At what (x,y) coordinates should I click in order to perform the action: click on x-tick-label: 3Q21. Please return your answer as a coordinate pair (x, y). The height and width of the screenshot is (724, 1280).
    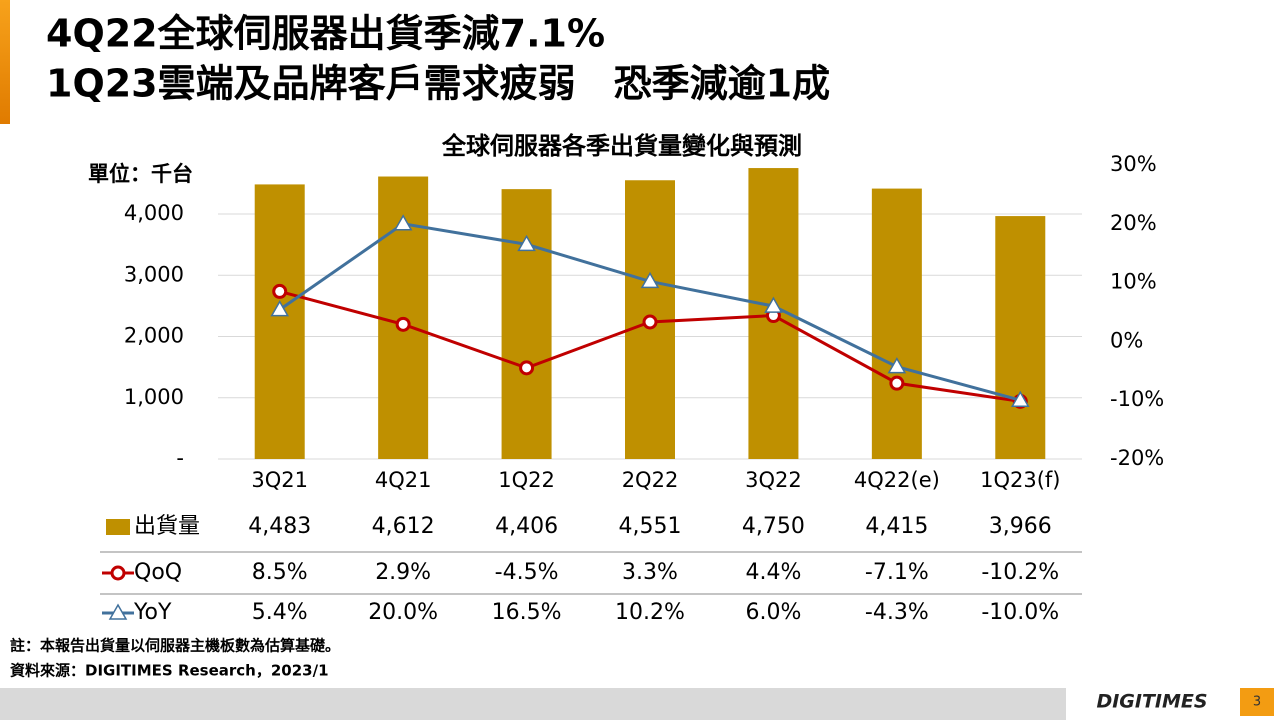
    Looking at the image, I should click on (279, 480).